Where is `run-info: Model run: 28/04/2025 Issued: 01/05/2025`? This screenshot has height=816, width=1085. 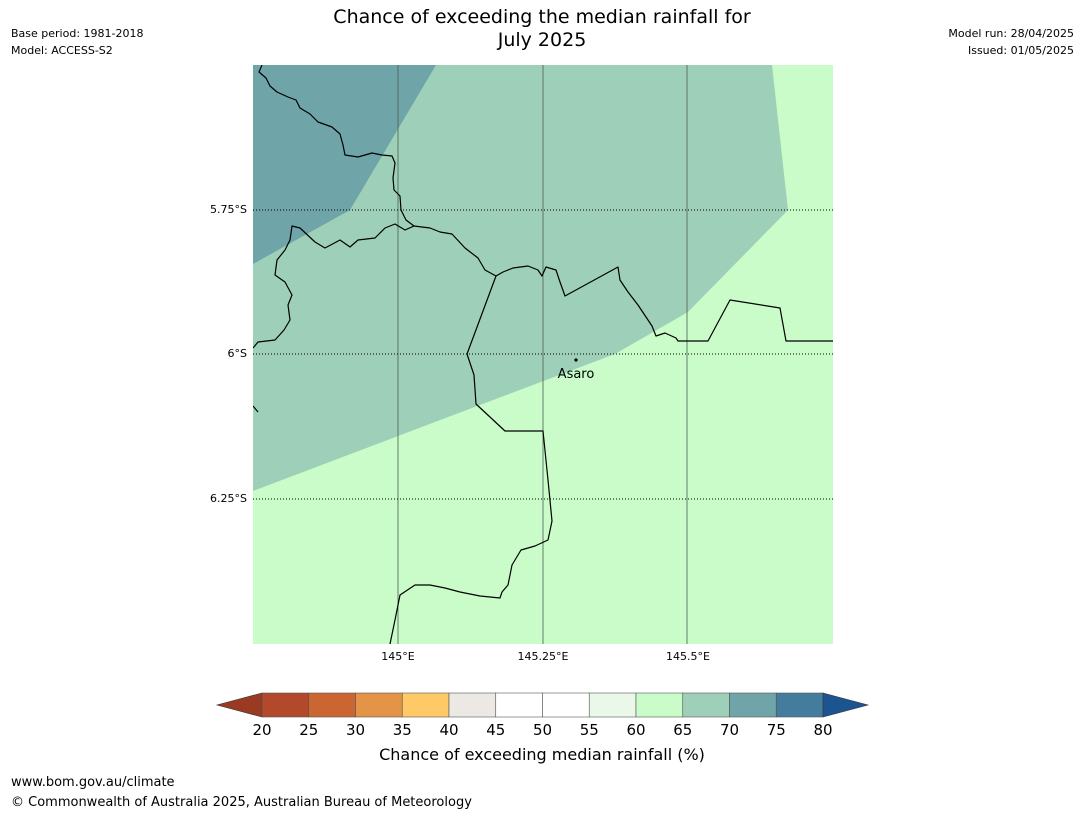
run-info: Model run: 28/04/2025 Issued: 01/05/2025 is located at coordinates (1011, 42).